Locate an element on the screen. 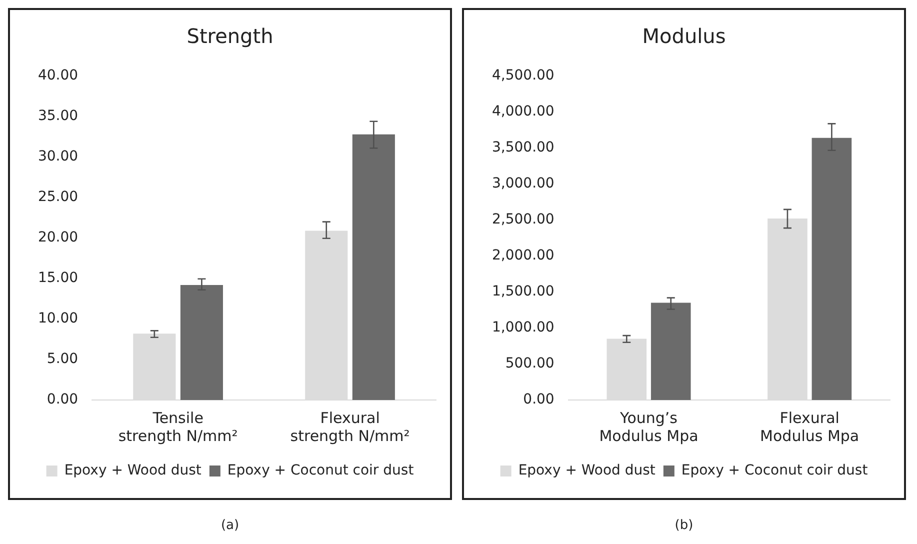 This screenshot has width=917, height=544. y-tick-label: 5.00 is located at coordinates (62, 359).